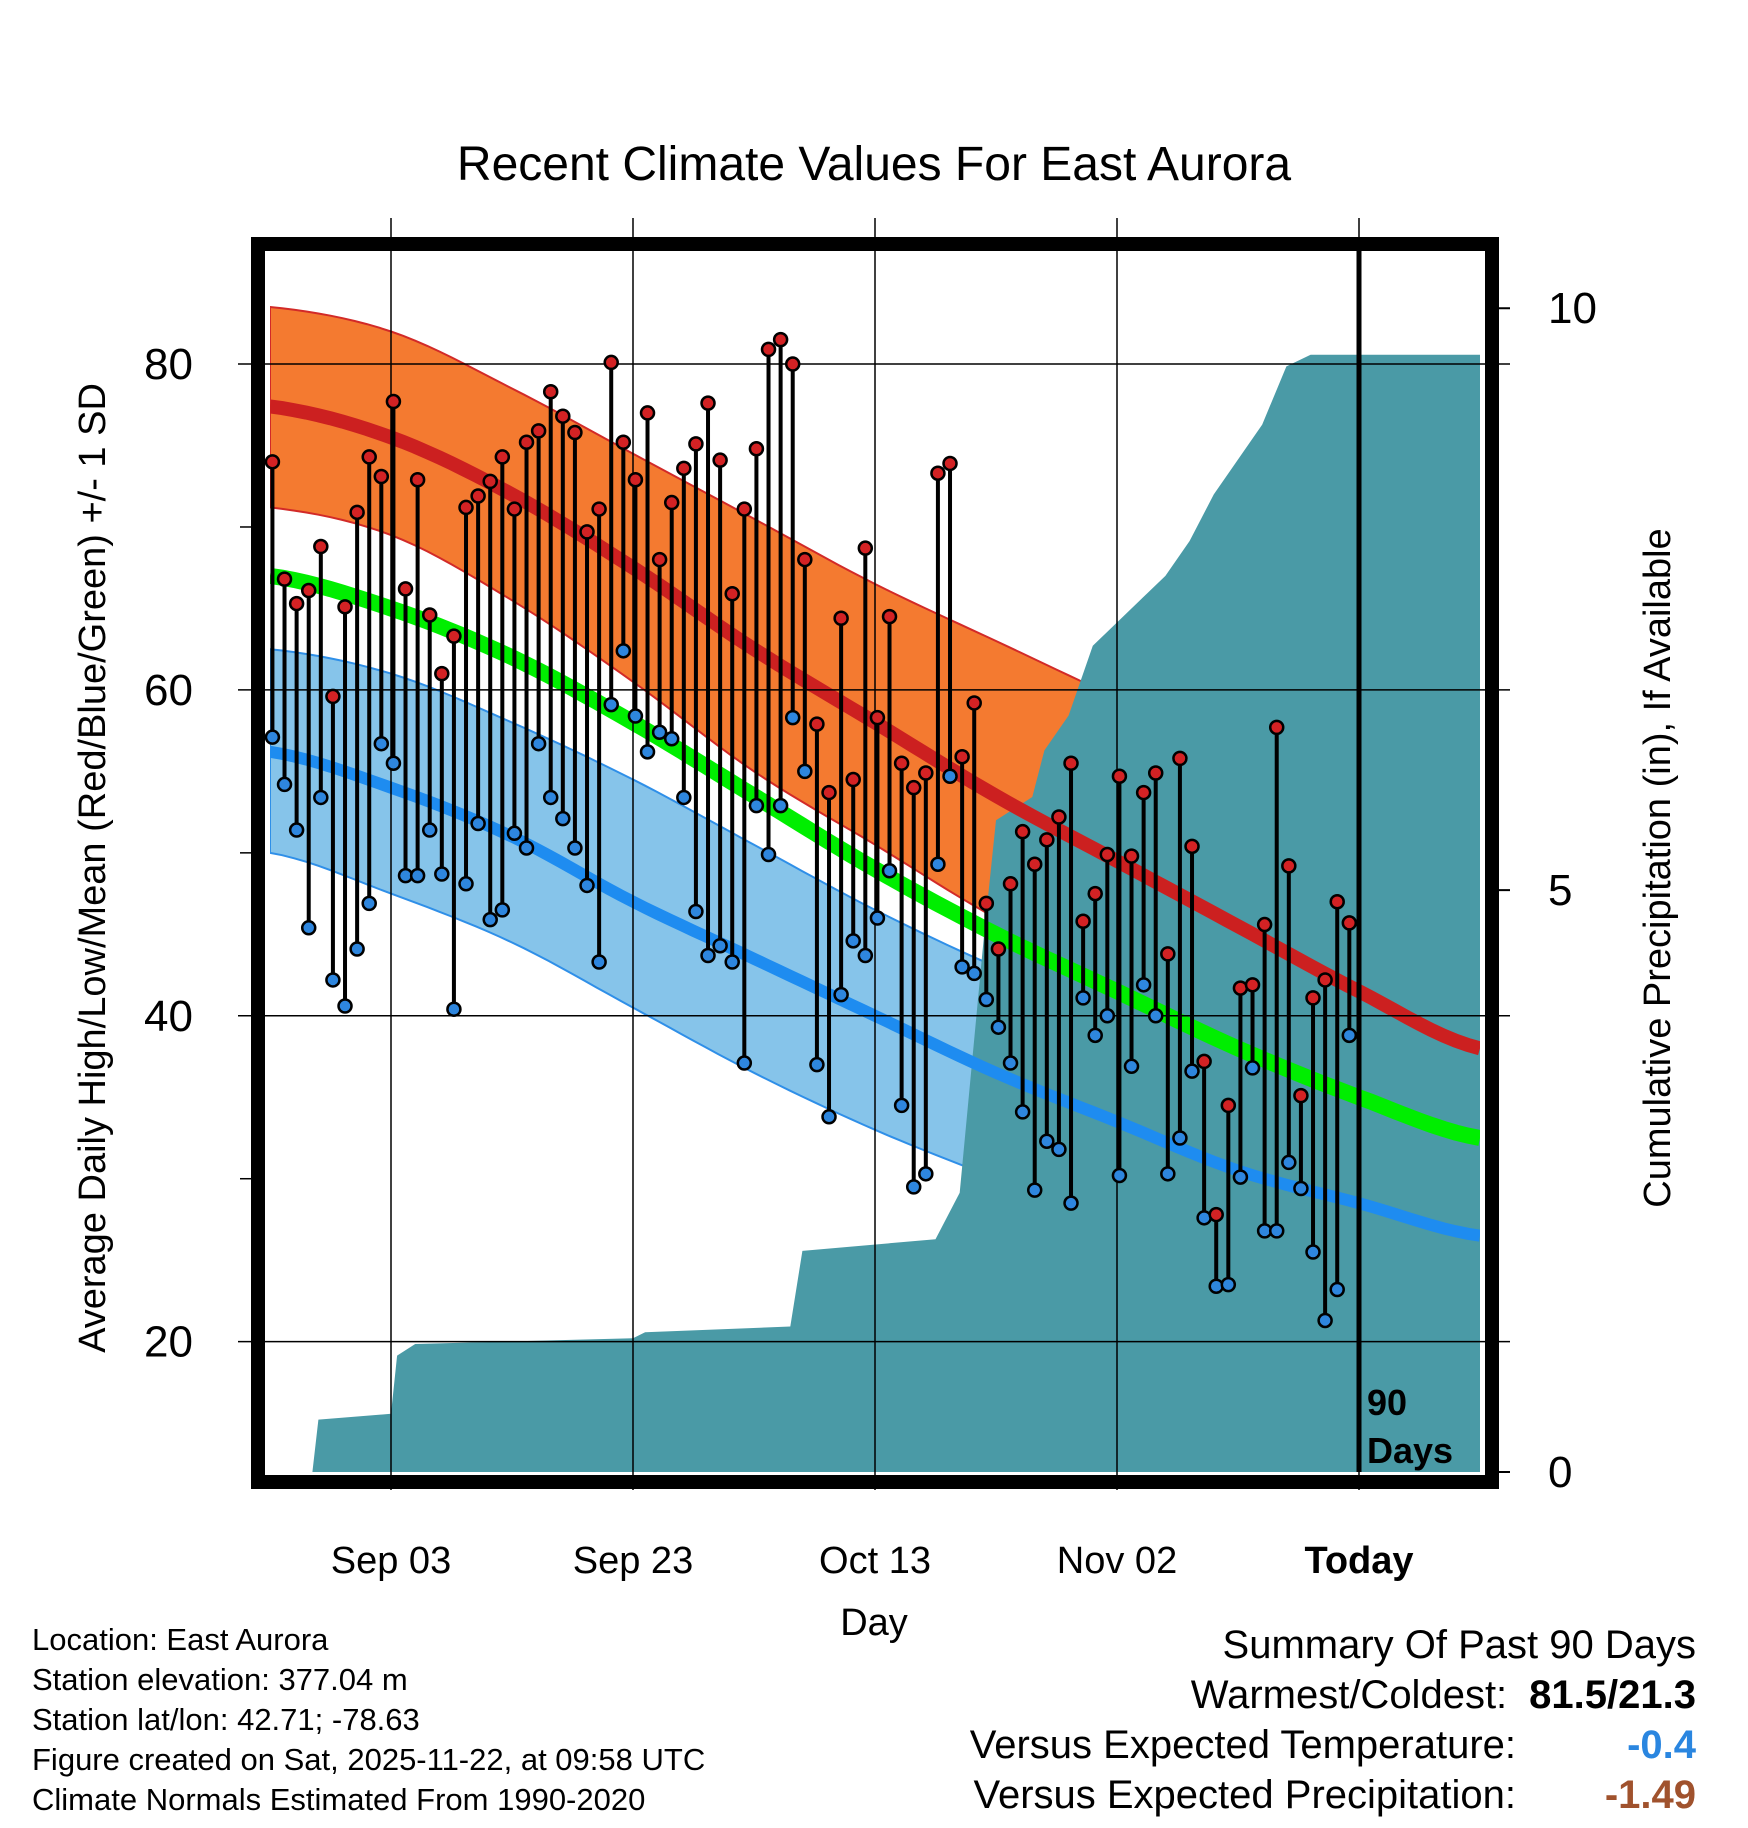  Describe the element at coordinates (180, 1639) in the screenshot. I see `location-line: Location: East Aurora` at that location.